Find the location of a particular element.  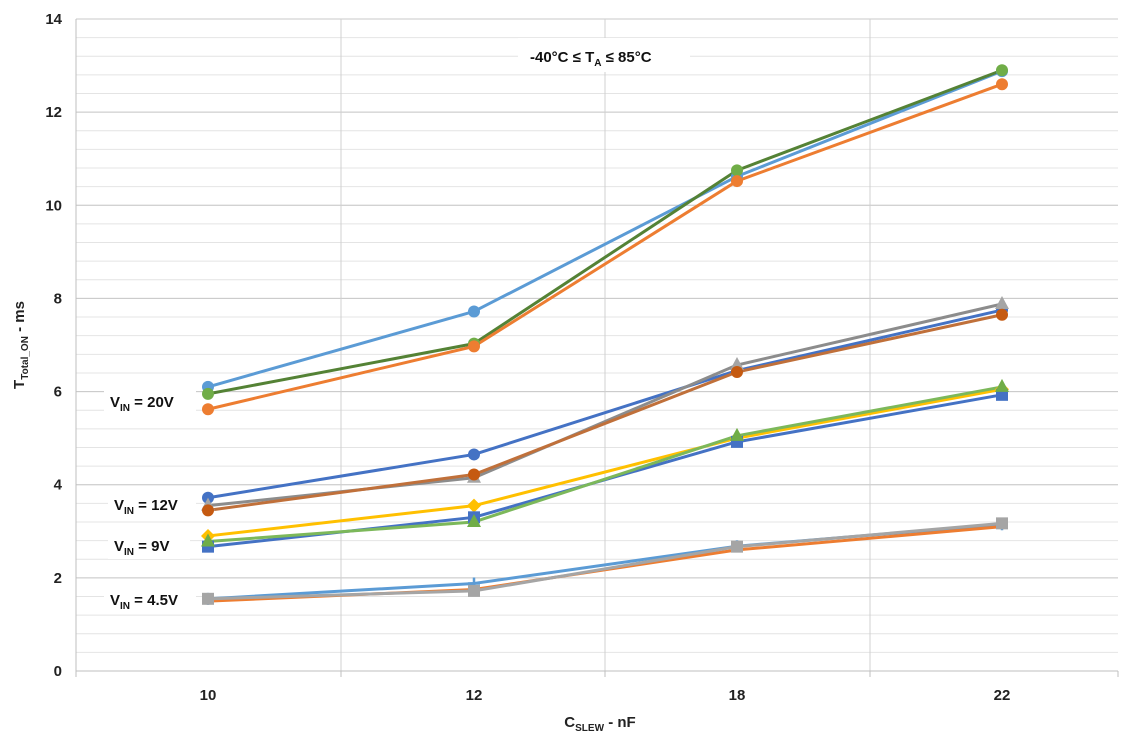

label-vin-20v: VIN = 20V is located at coordinates (142, 404).